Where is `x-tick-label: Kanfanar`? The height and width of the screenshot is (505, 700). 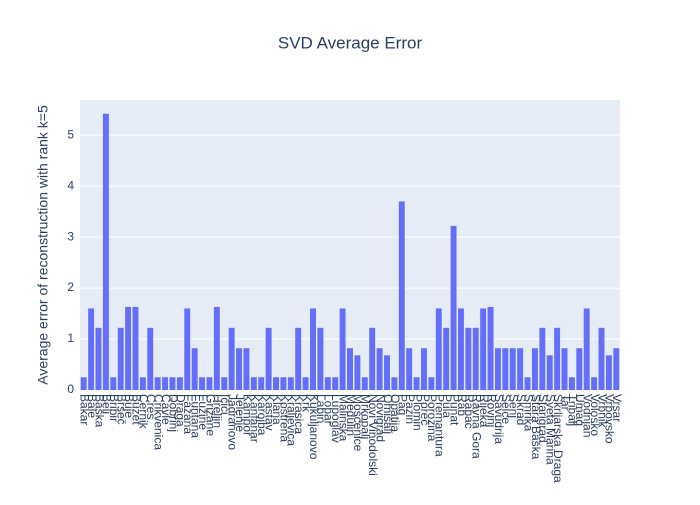 x-tick-label: Kanfanar is located at coordinates (255, 418).